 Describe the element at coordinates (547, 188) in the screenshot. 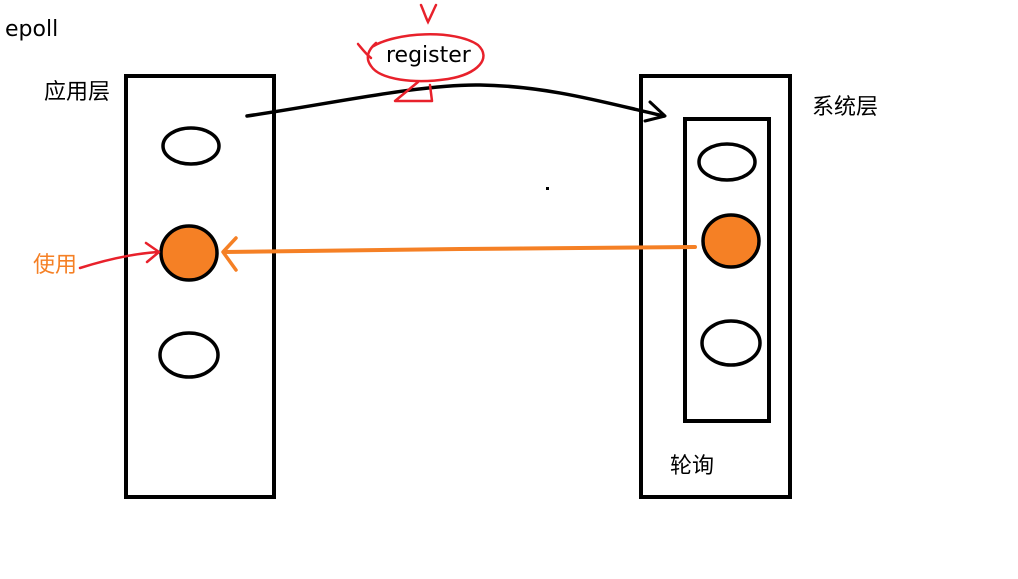

I see `stray-dot` at that location.